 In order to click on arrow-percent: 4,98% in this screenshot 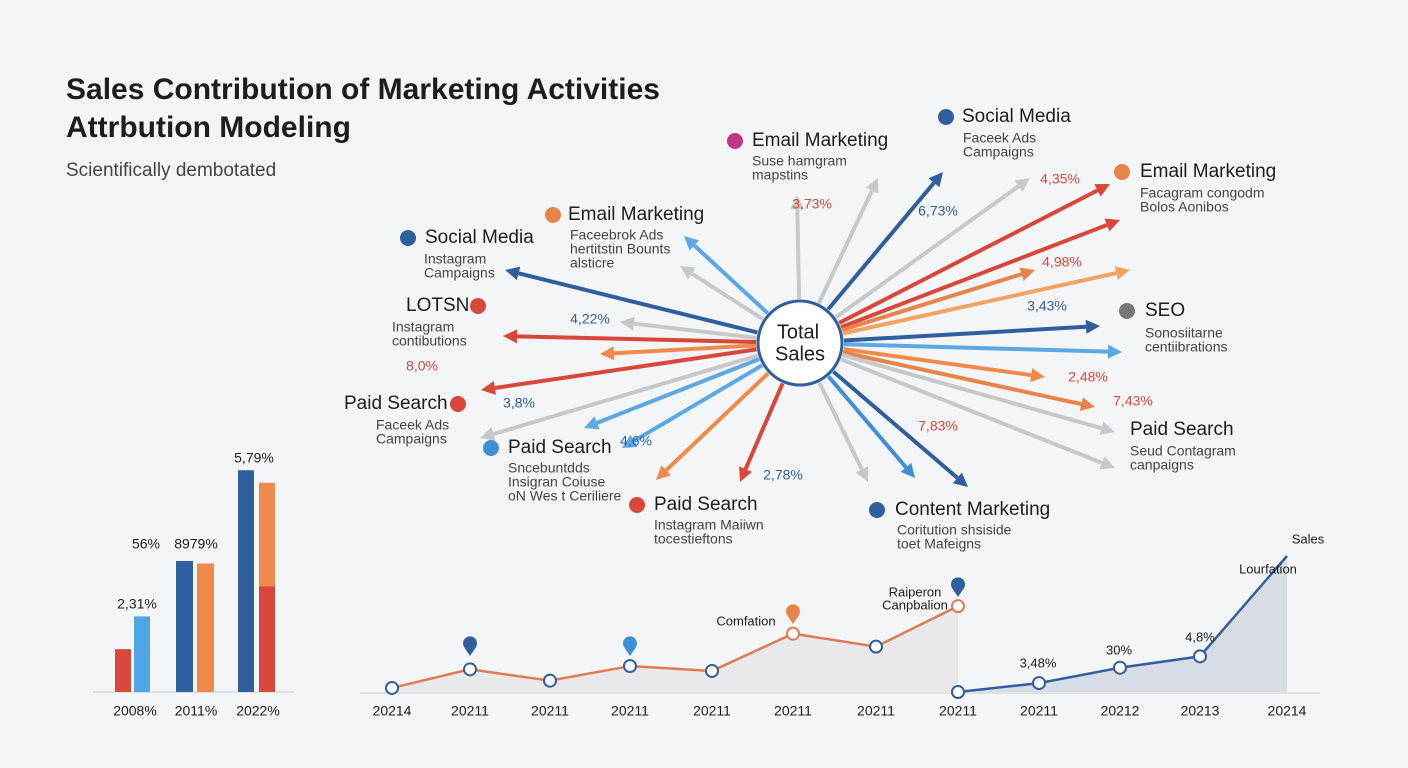, I will do `click(1062, 262)`.